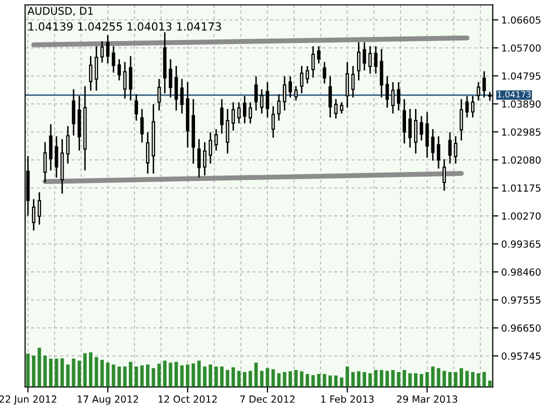 The image size is (558, 406). What do you see at coordinates (187, 399) in the screenshot?
I see `x-tick-label: 12 Oct 2012` at bounding box center [187, 399].